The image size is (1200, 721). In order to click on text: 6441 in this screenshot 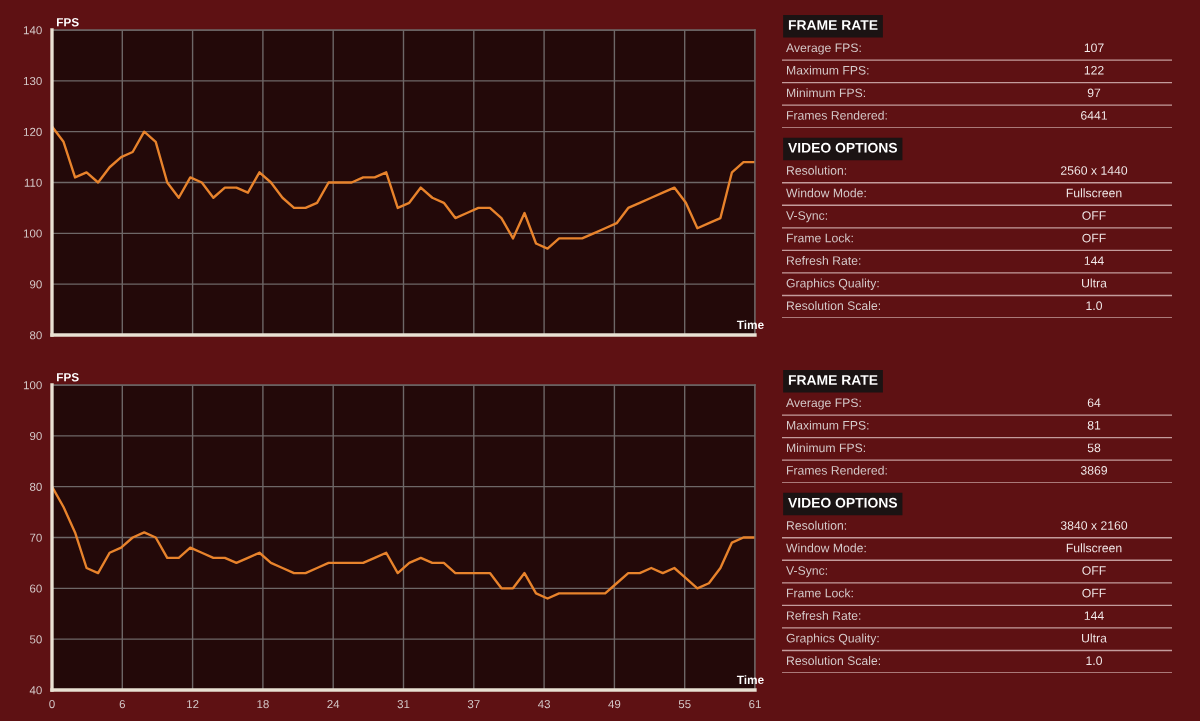, I will do `click(1094, 115)`.